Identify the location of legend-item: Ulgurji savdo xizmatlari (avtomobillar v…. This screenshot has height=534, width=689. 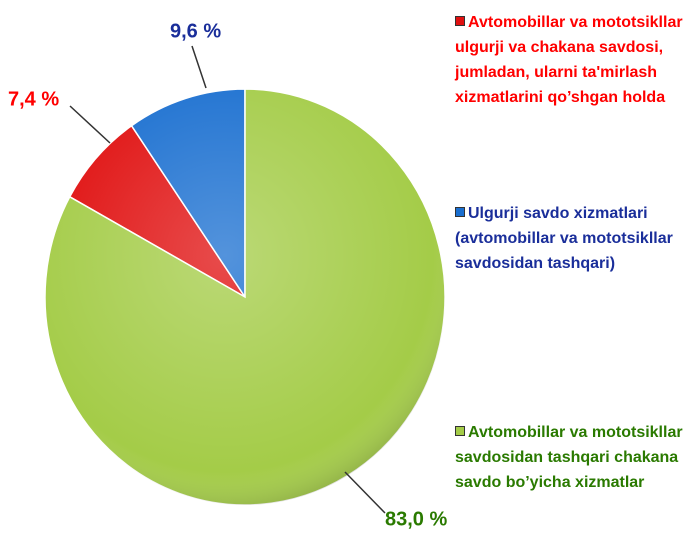
(570, 238).